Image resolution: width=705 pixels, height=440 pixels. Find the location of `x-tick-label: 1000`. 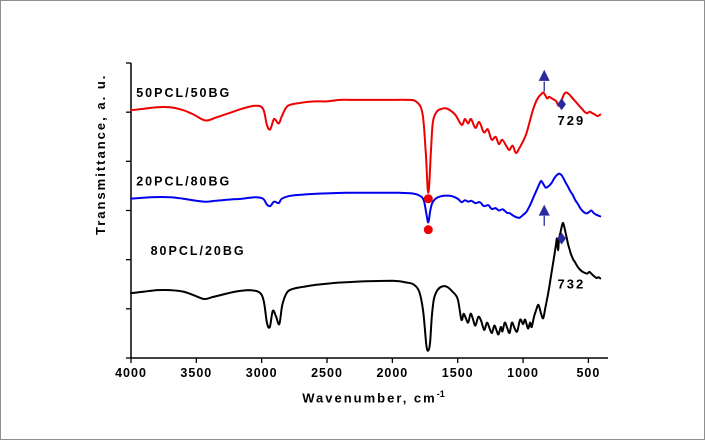

x-tick-label: 1000 is located at coordinates (523, 373).